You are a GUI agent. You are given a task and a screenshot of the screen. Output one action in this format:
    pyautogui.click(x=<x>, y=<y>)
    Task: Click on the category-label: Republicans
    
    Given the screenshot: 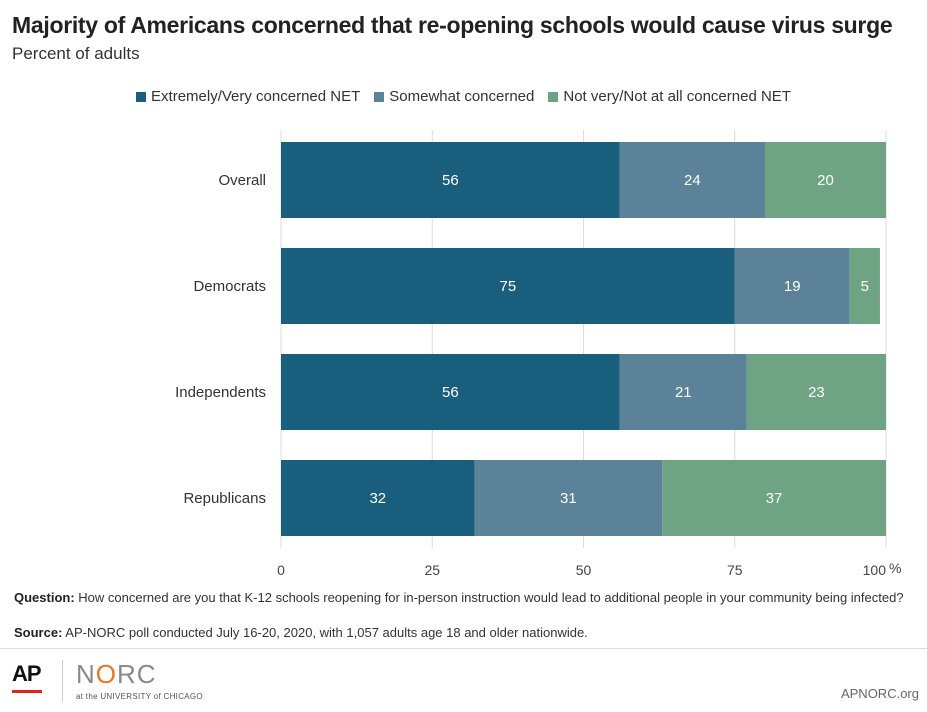 What is the action you would take?
    pyautogui.click(x=224, y=498)
    